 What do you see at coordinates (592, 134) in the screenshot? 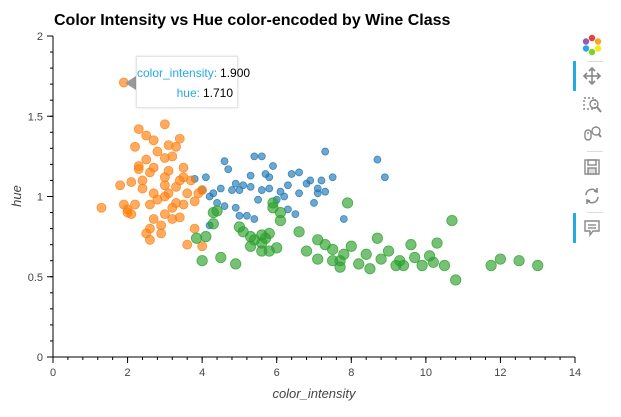
I see `wheel-zoom-icon` at bounding box center [592, 134].